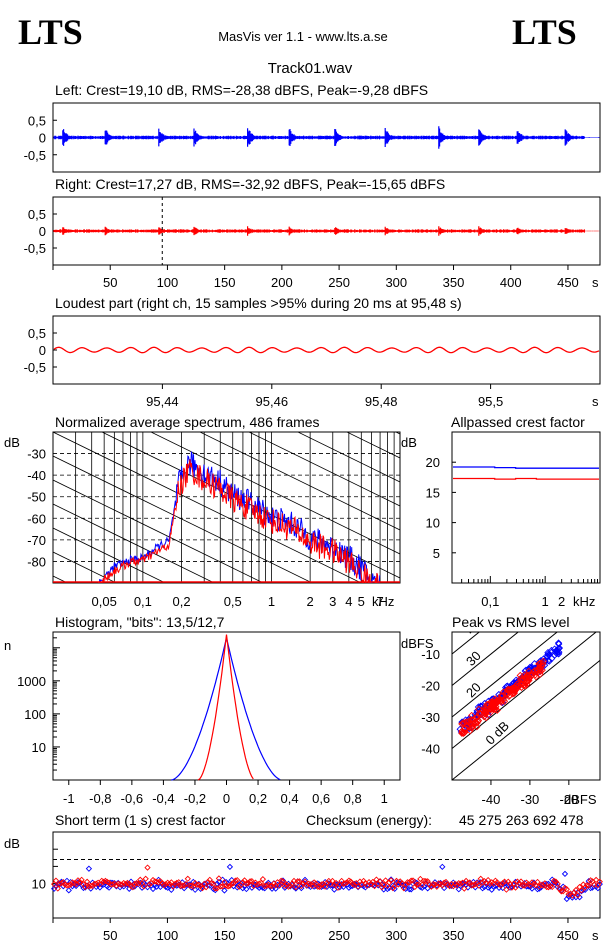 The width and height of the screenshot is (606, 951). Describe the element at coordinates (50, 32) in the screenshot. I see `logo-left: LTS` at that location.